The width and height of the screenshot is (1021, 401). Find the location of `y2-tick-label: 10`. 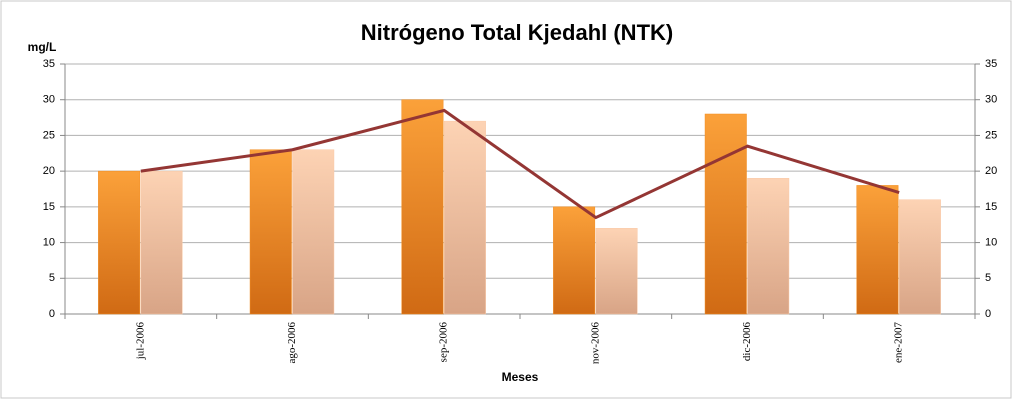

y2-tick-label: 10 is located at coordinates (991, 242).